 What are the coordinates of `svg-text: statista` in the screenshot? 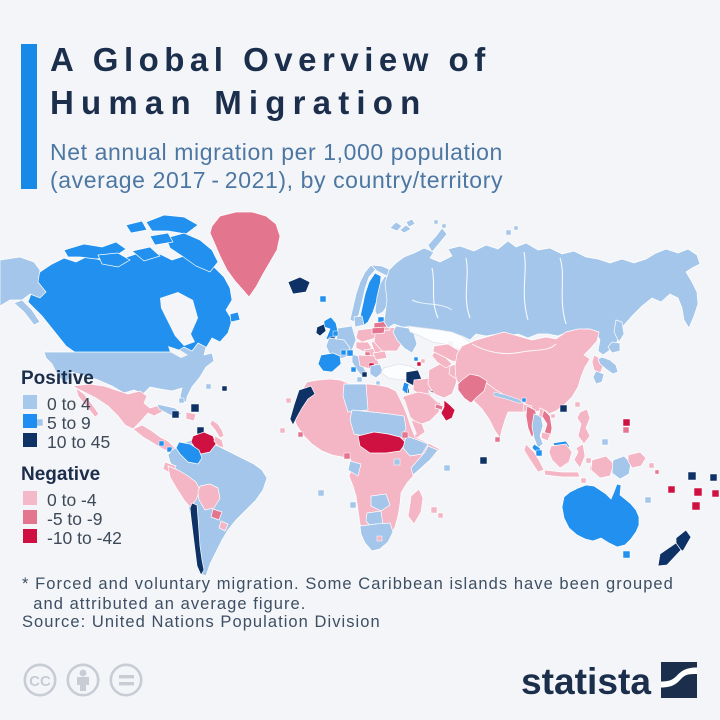 It's located at (586, 682).